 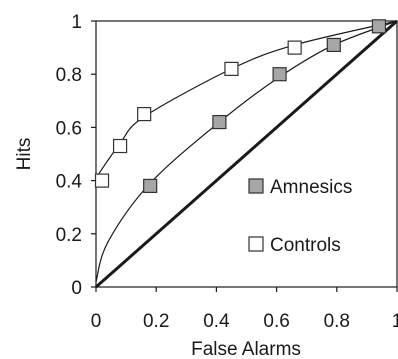 What do you see at coordinates (276, 321) in the screenshot?
I see `x-tick-label: 0.6` at bounding box center [276, 321].